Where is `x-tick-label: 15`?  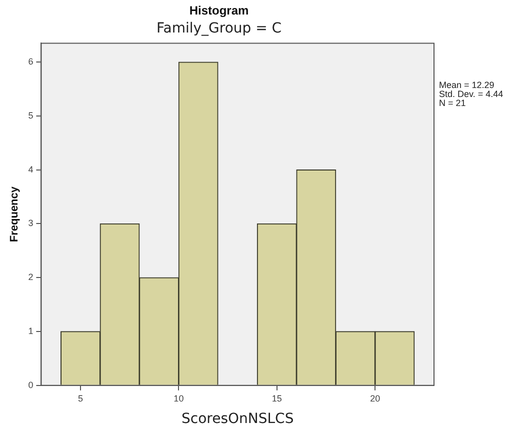 x-tick-label: 15 is located at coordinates (277, 398).